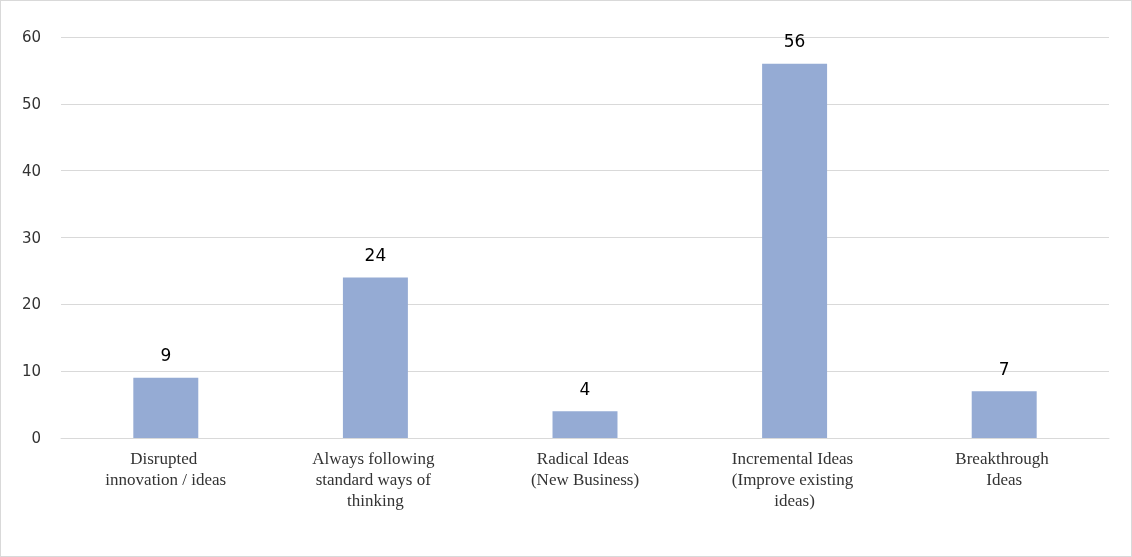 The width and height of the screenshot is (1132, 557). What do you see at coordinates (794, 479) in the screenshot?
I see `x-tick-label: Incremental Ideas (Improve existing ideas)` at bounding box center [794, 479].